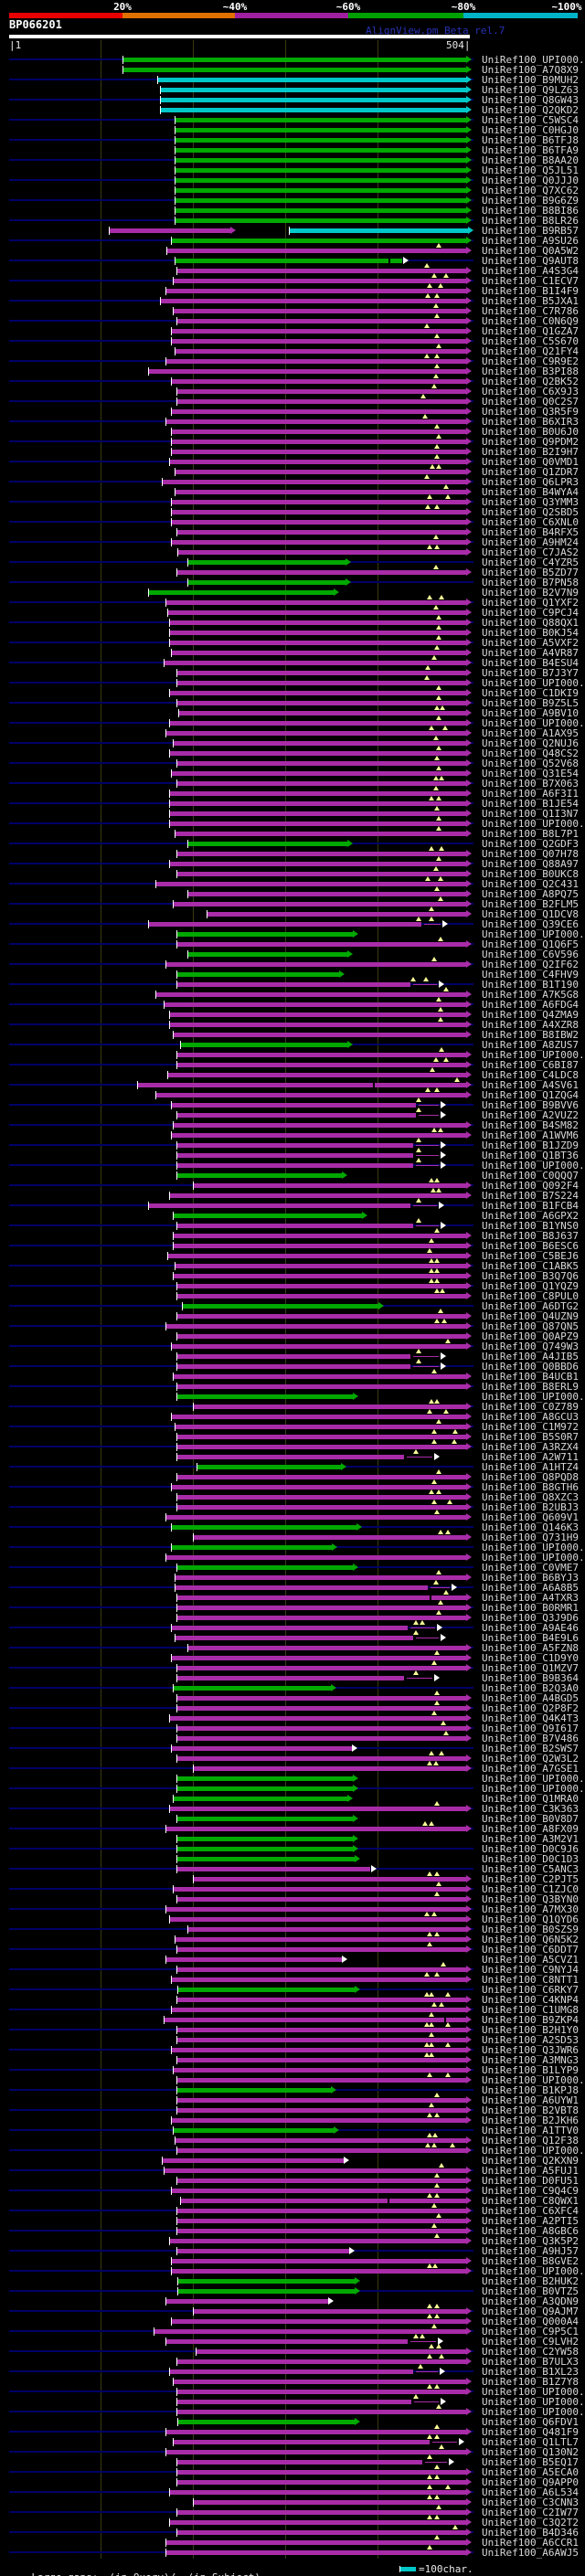  What do you see at coordinates (531, 2533) in the screenshot?
I see `hit-label: UniRef100_B4D346` at bounding box center [531, 2533].